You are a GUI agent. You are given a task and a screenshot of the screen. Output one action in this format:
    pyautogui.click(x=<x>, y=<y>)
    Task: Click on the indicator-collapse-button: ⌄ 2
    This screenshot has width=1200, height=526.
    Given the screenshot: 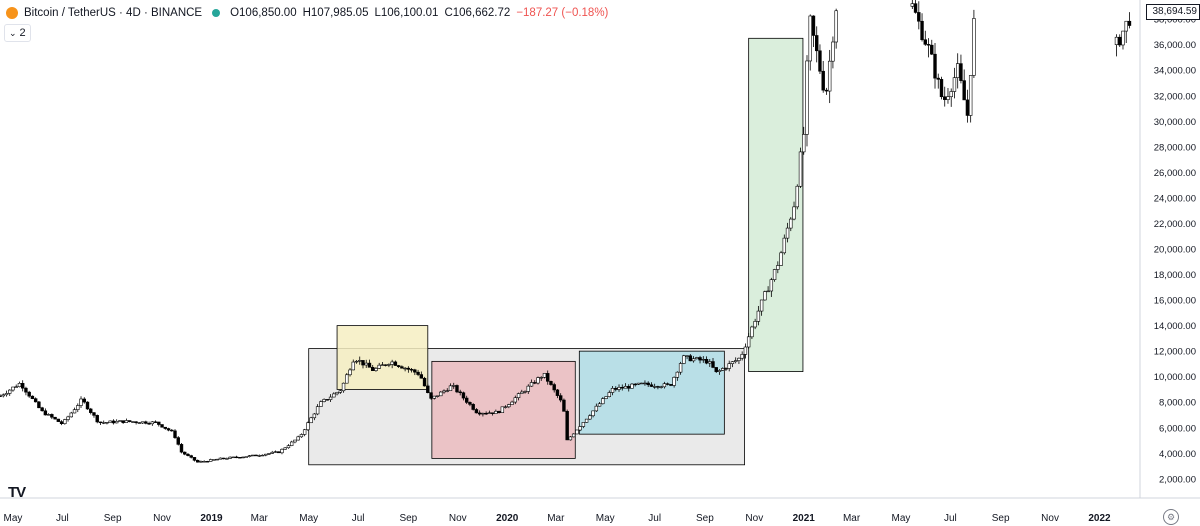 What is the action you would take?
    pyautogui.click(x=17, y=33)
    